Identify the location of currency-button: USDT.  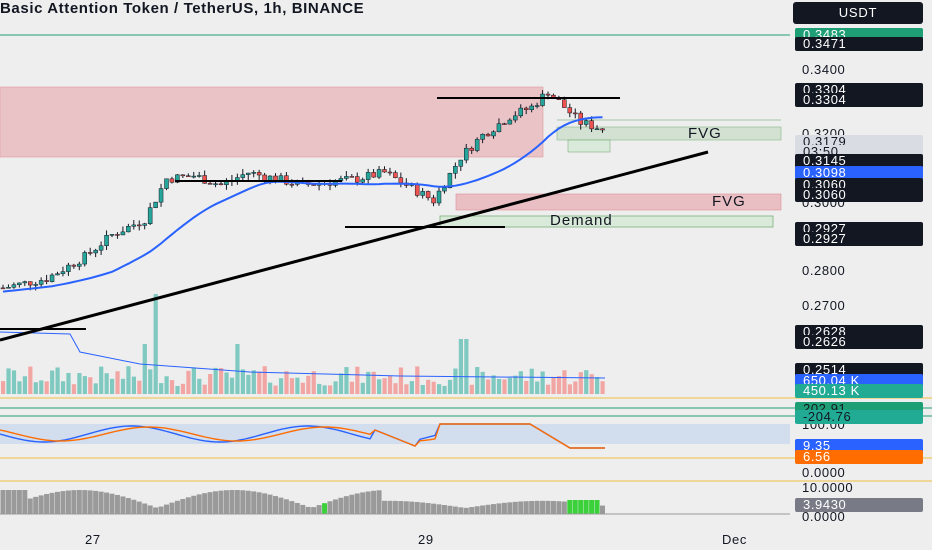
(858, 13).